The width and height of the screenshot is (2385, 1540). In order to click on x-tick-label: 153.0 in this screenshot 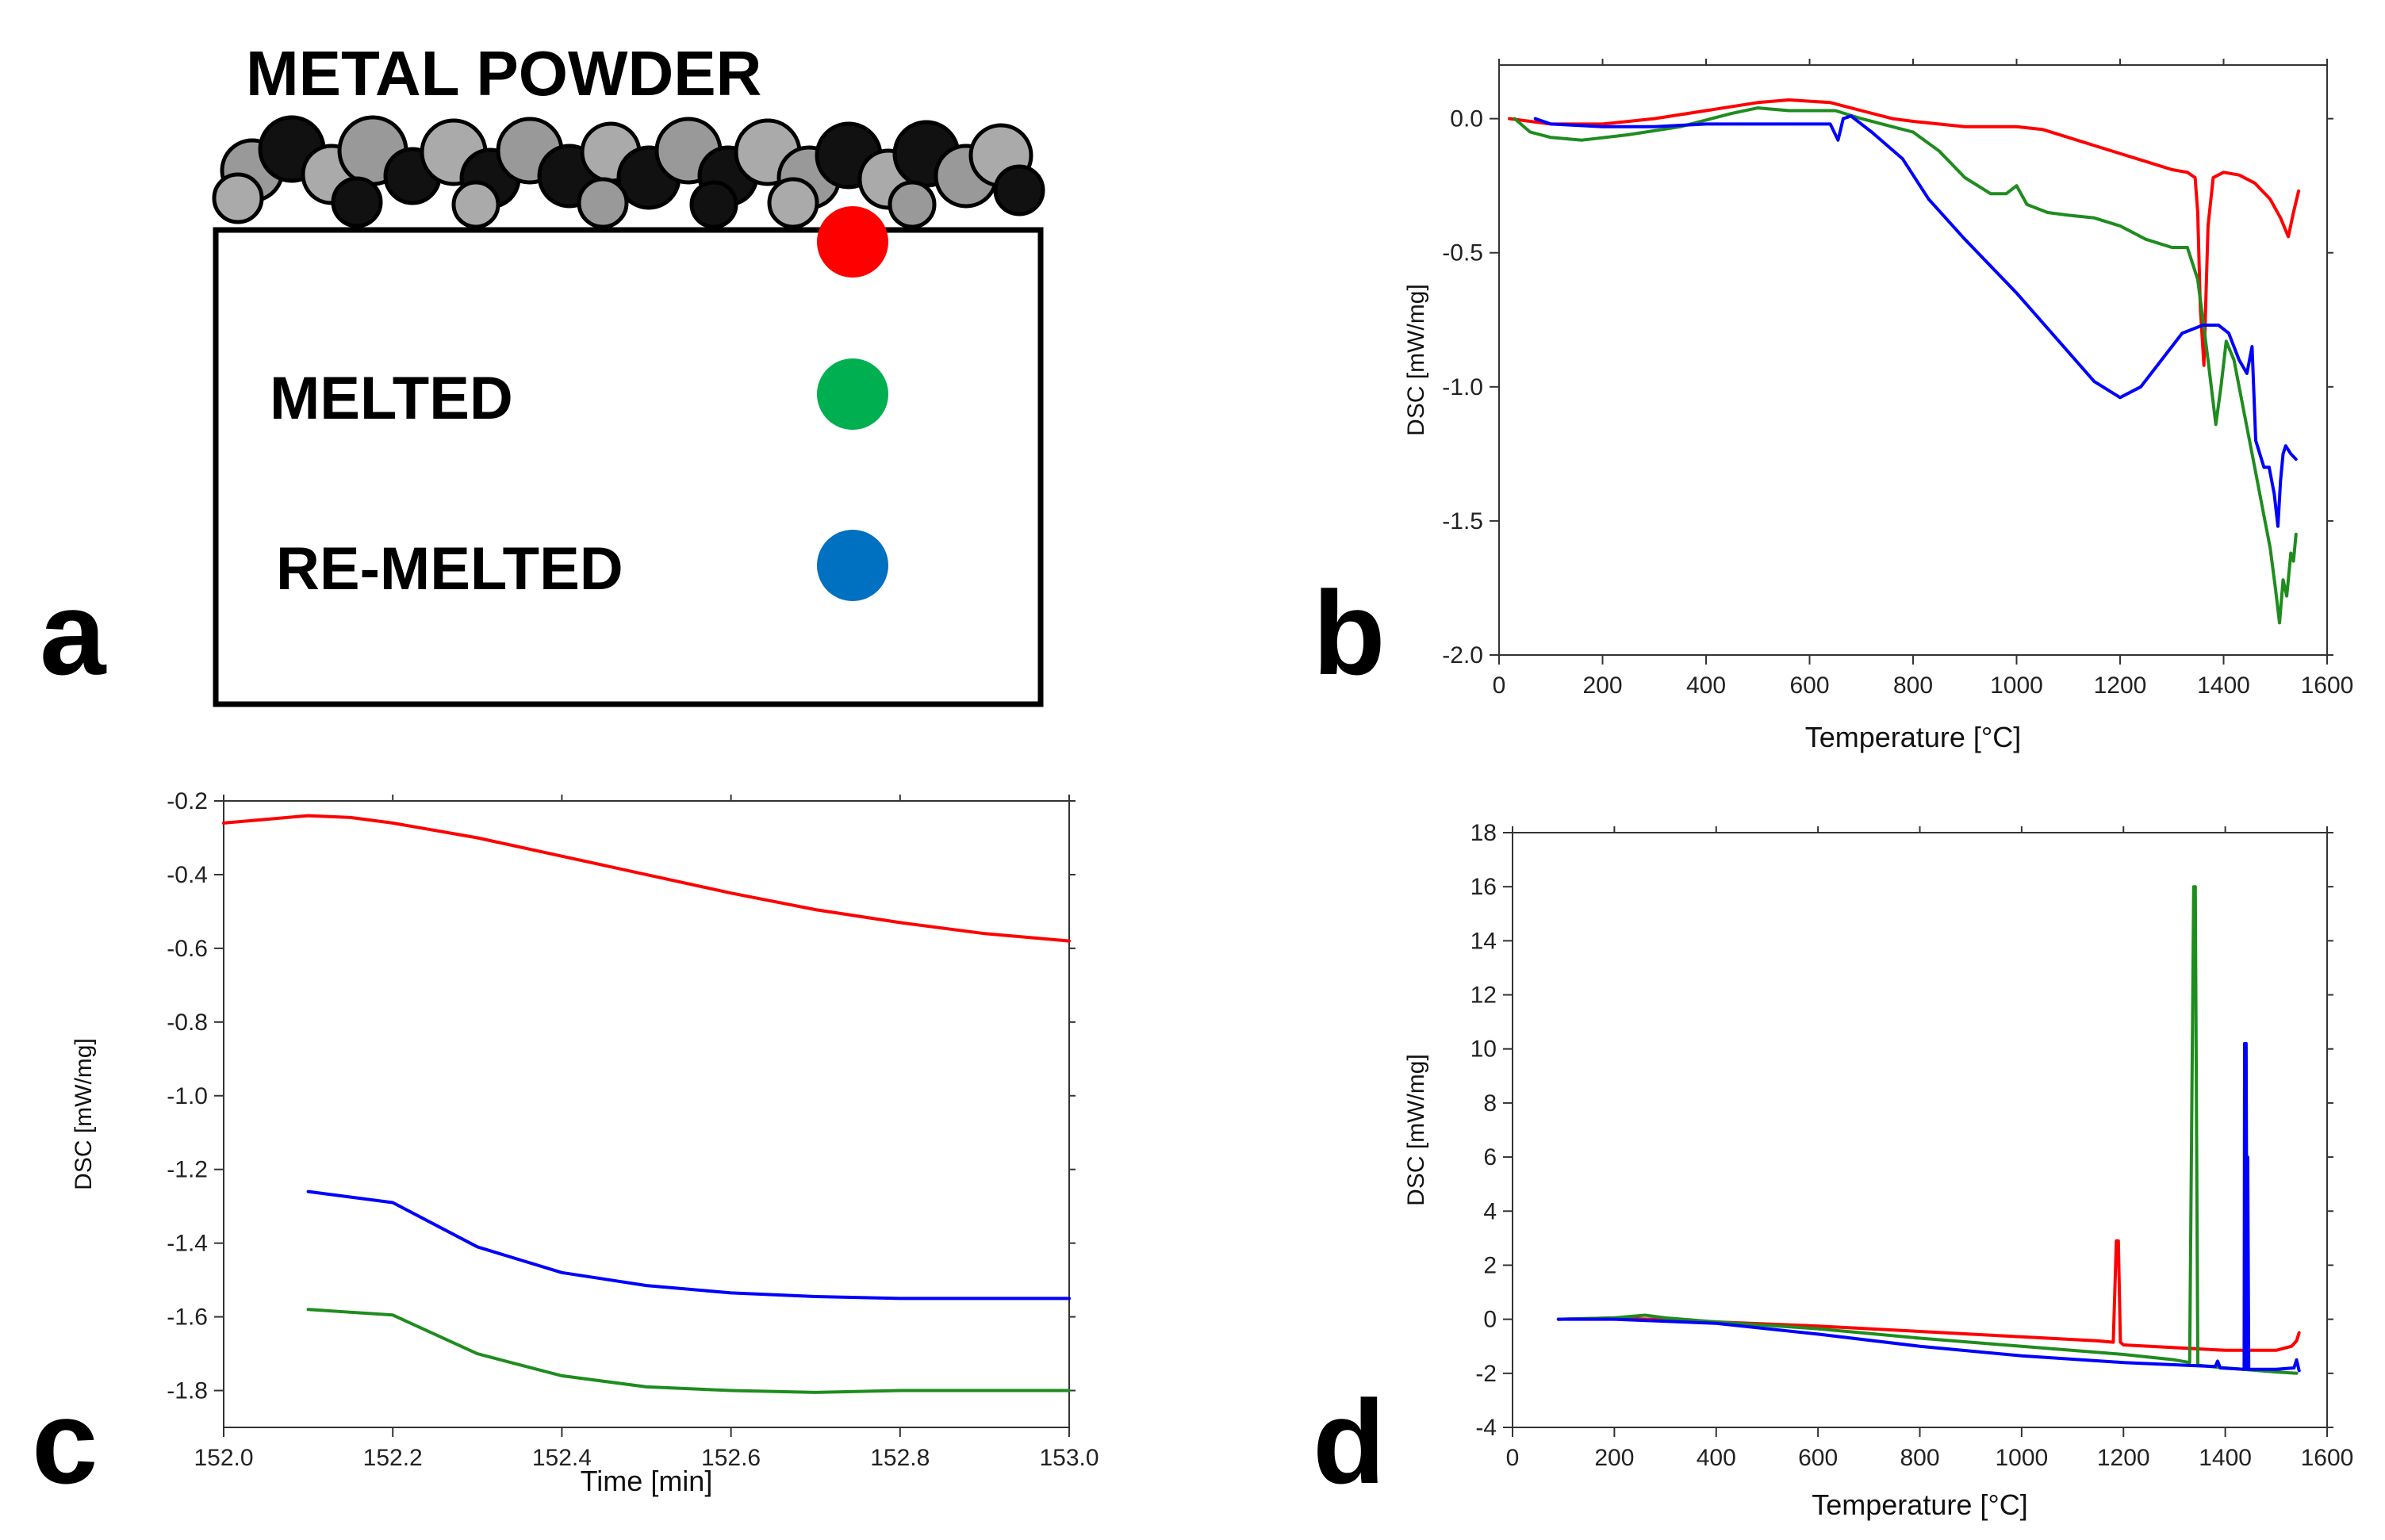, I will do `click(1069, 1458)`.